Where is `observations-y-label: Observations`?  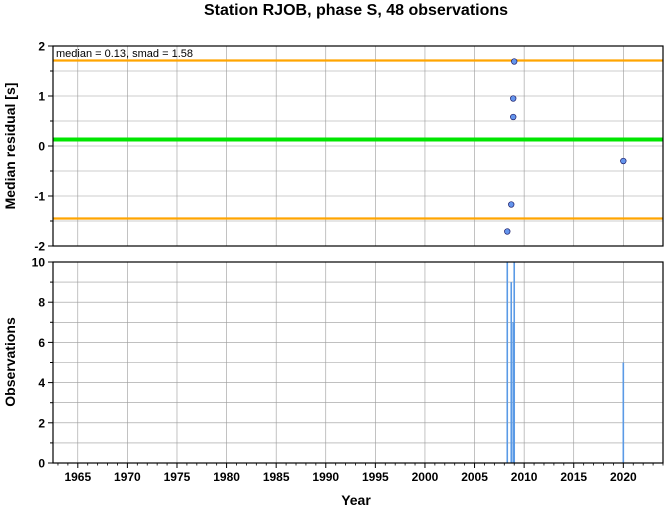
observations-y-label: Observations is located at coordinates (10, 362).